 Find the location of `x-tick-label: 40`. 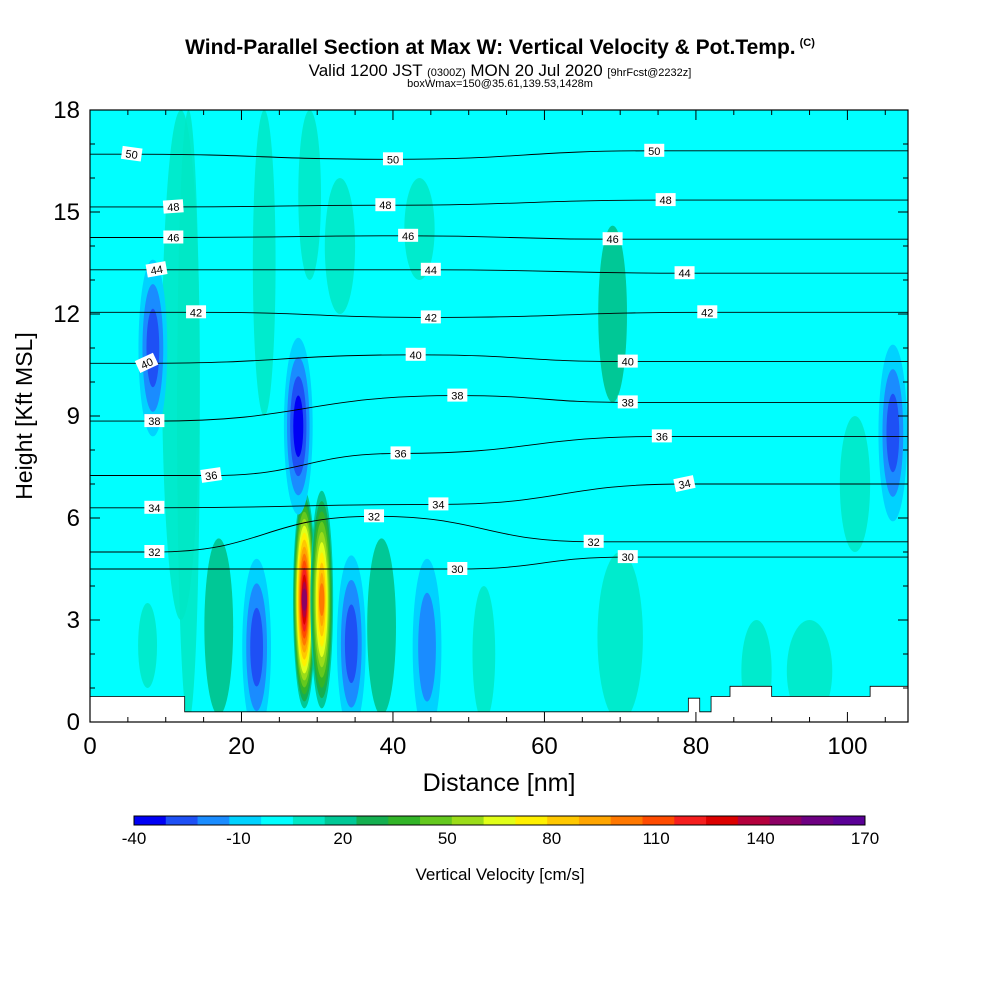

x-tick-label: 40 is located at coordinates (393, 746).